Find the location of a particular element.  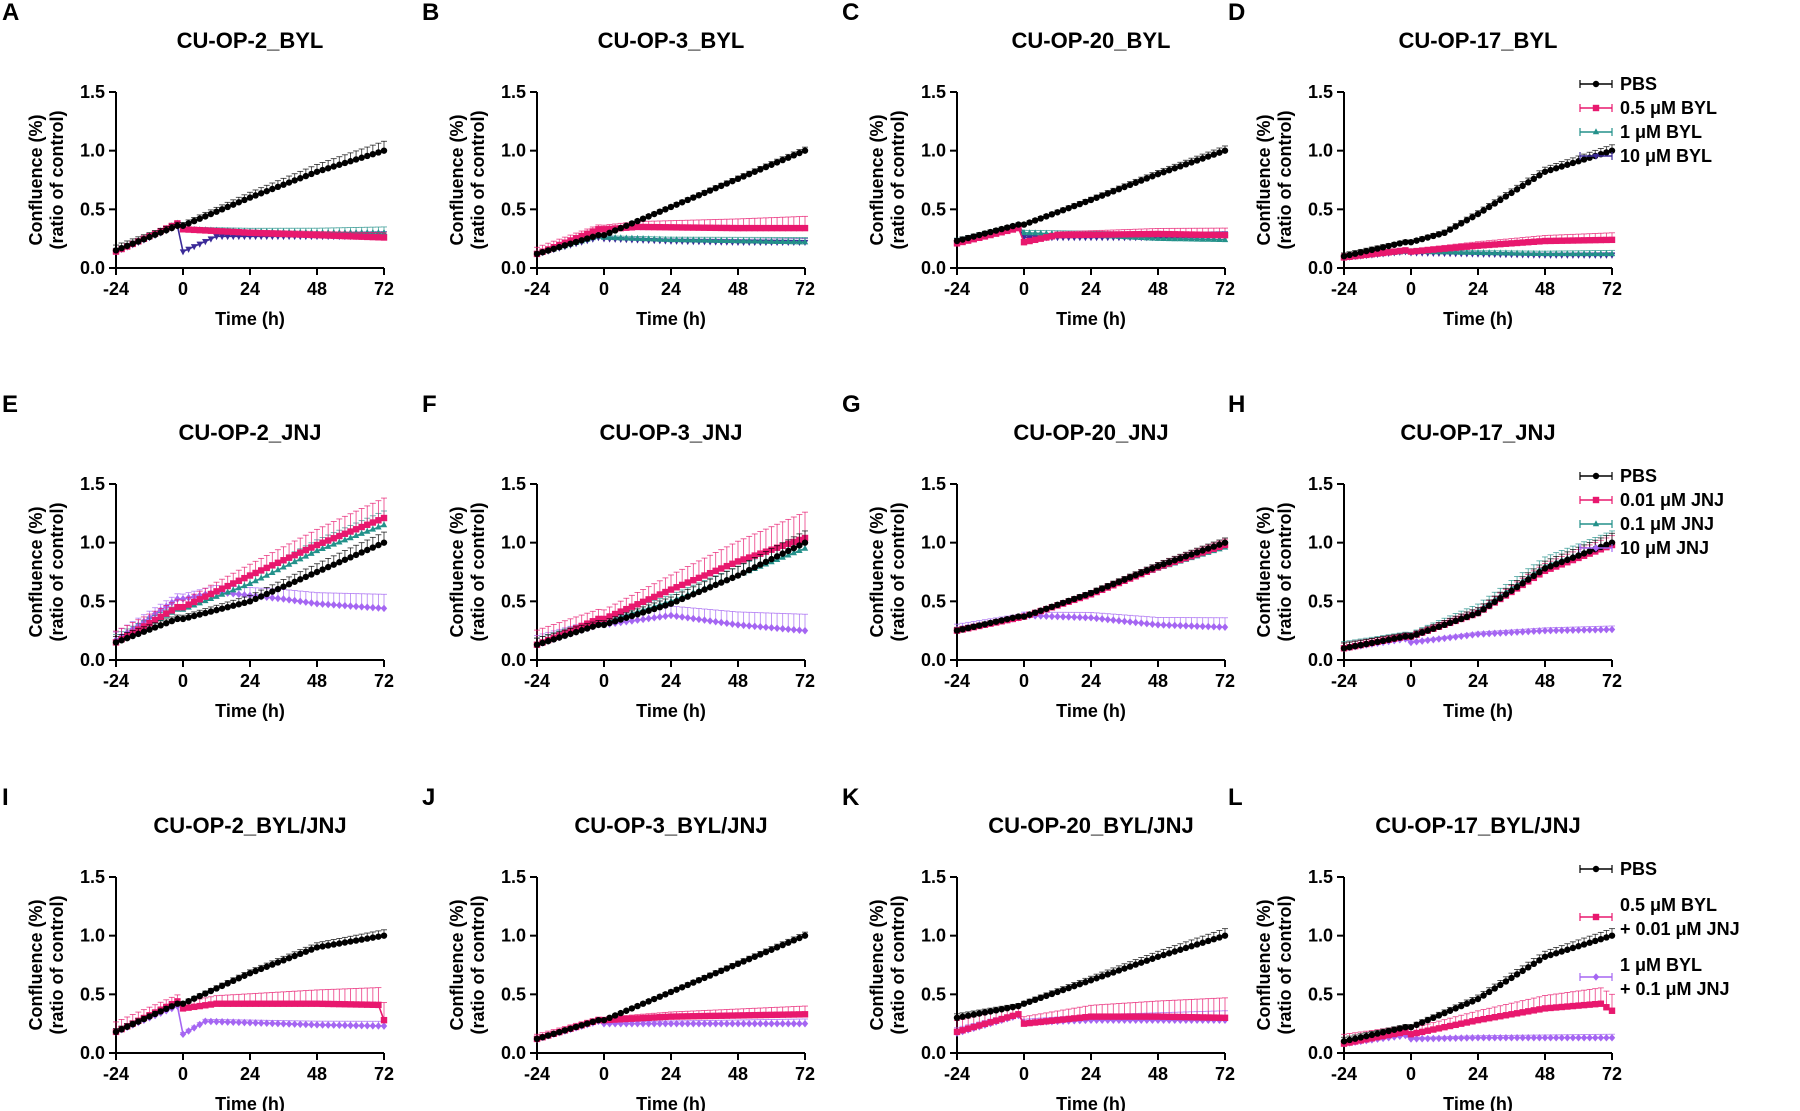

y-axis-label: Confluence (%)(ratio of control) is located at coordinates (46, 180).